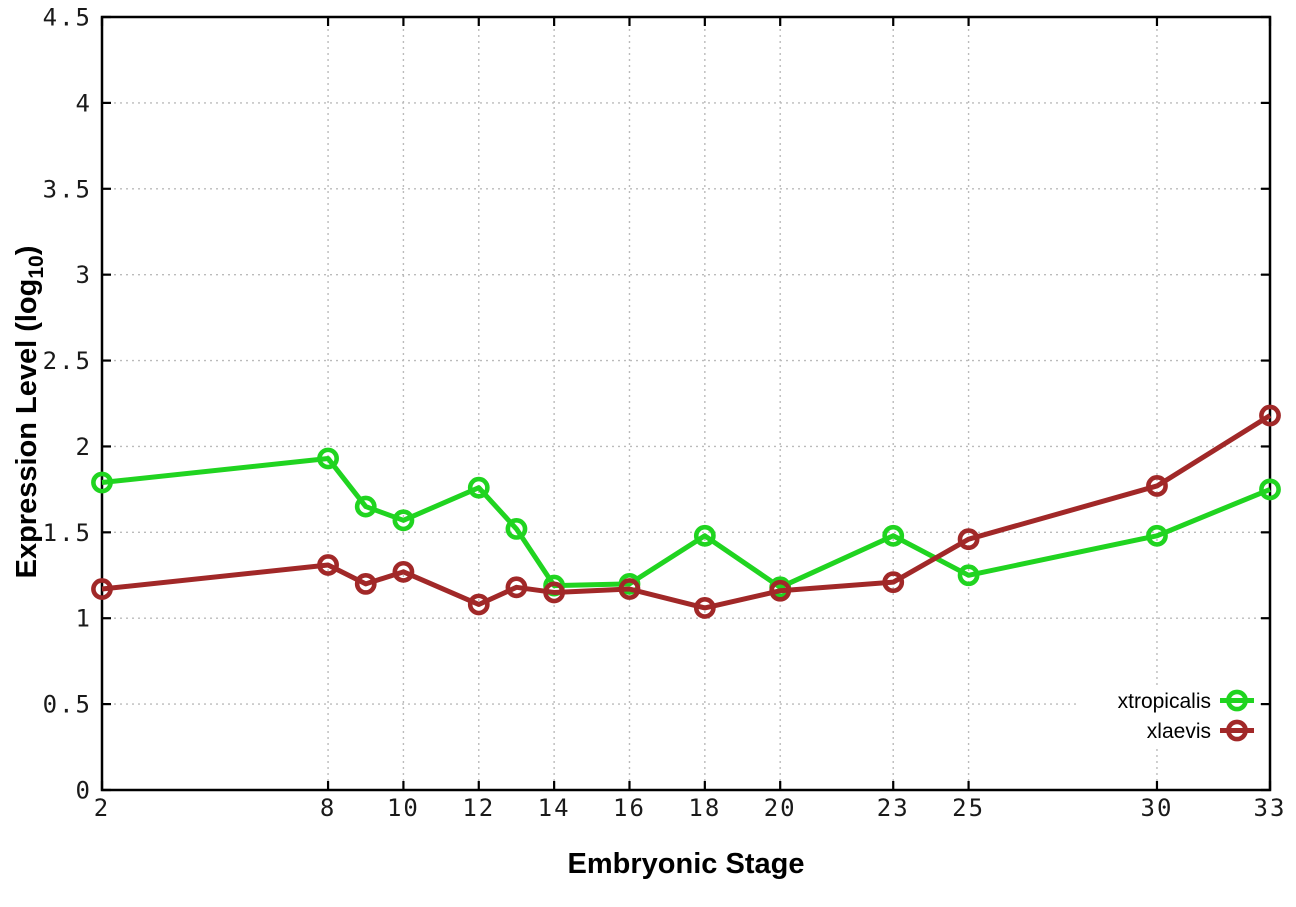 This screenshot has height=907, width=1296. Describe the element at coordinates (780, 808) in the screenshot. I see `x-tick-label: 20` at that location.